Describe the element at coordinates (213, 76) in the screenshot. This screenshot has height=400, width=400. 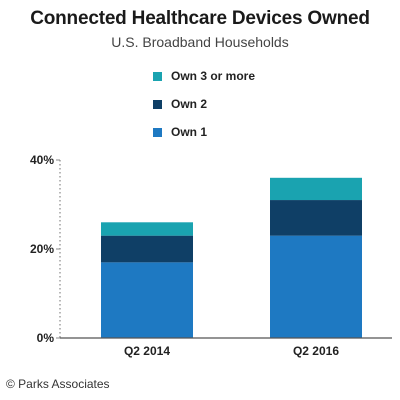
I see `legend-label-own-3-or-more: Own 3 or more` at that location.